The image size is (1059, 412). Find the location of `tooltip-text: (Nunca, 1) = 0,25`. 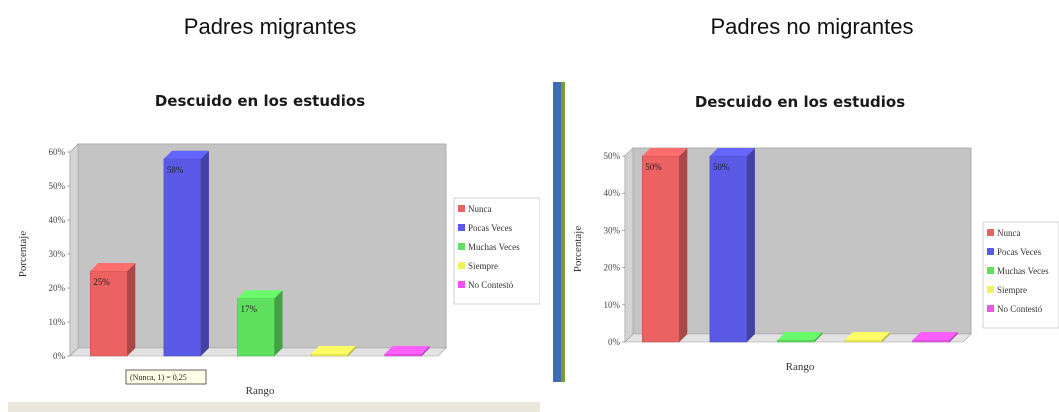

tooltip-text: (Nunca, 1) = 0,25 is located at coordinates (158, 377).